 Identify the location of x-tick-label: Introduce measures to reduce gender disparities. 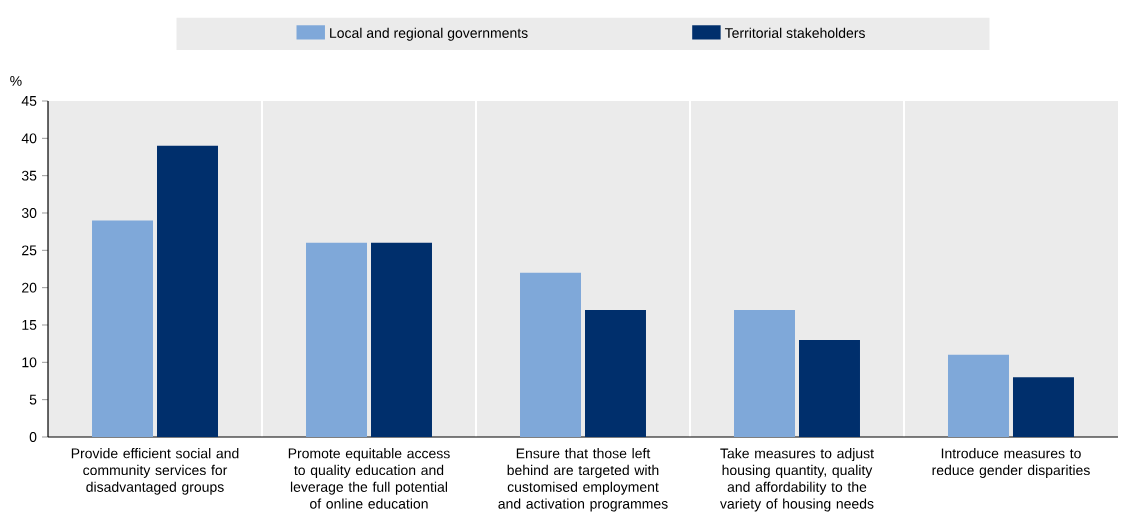
(1011, 463).